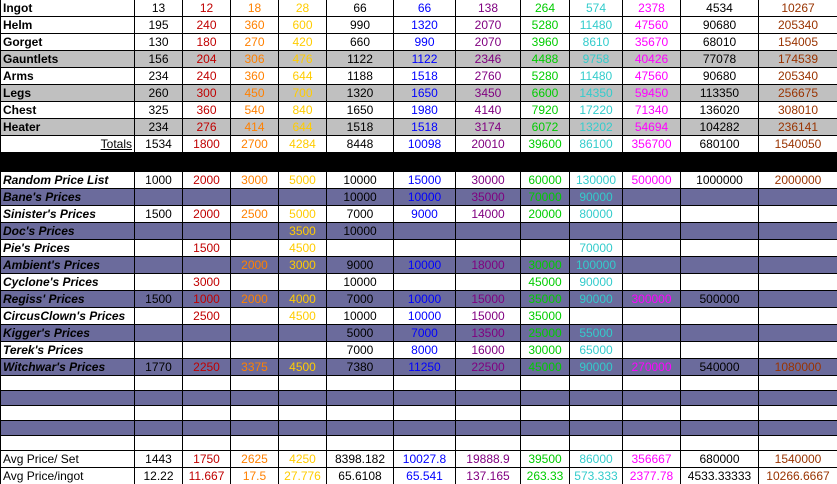  Describe the element at coordinates (488, 25) in the screenshot. I see `value-cell: 2070` at that location.